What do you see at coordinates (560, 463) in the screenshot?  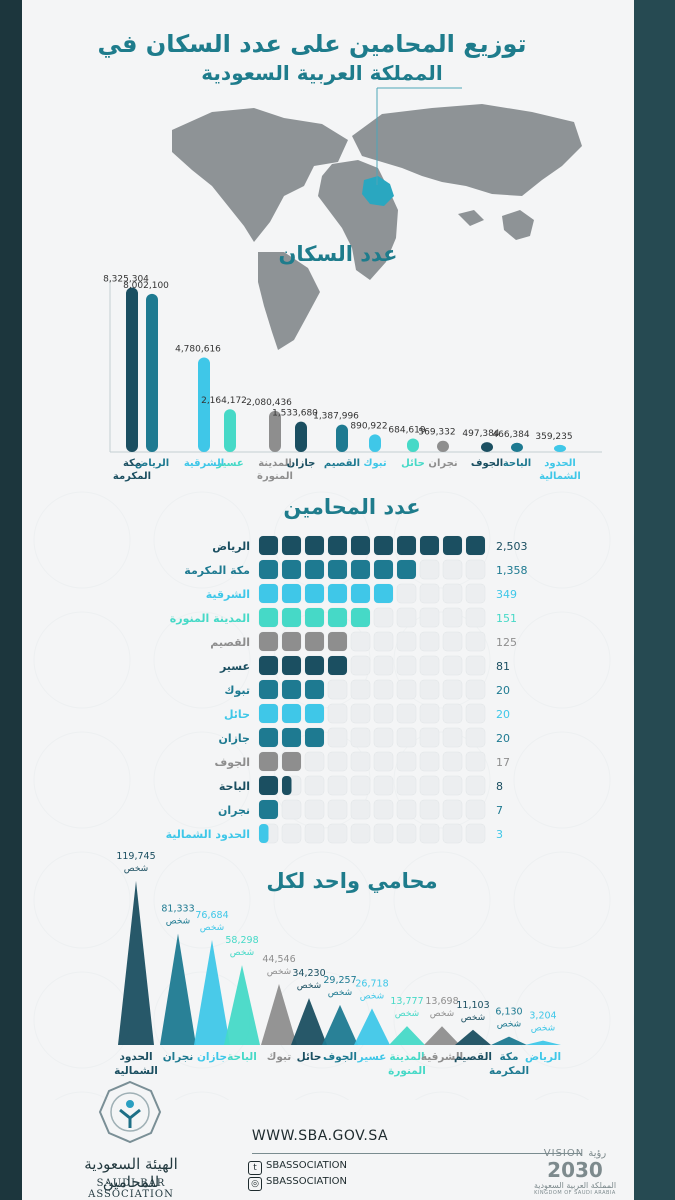 I see `population-category-label-12-0: الحدود` at bounding box center [560, 463].